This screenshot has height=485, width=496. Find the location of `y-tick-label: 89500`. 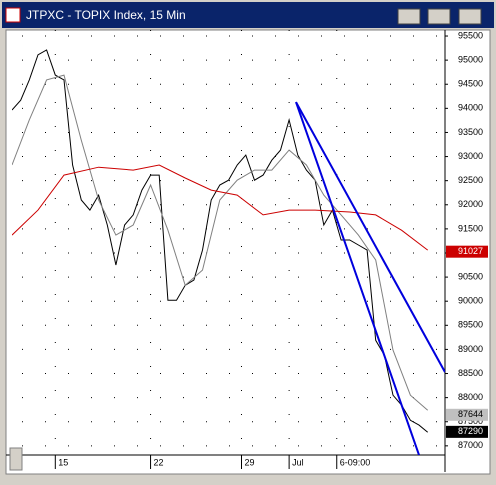

y-tick-label: 89500 is located at coordinates (470, 325).